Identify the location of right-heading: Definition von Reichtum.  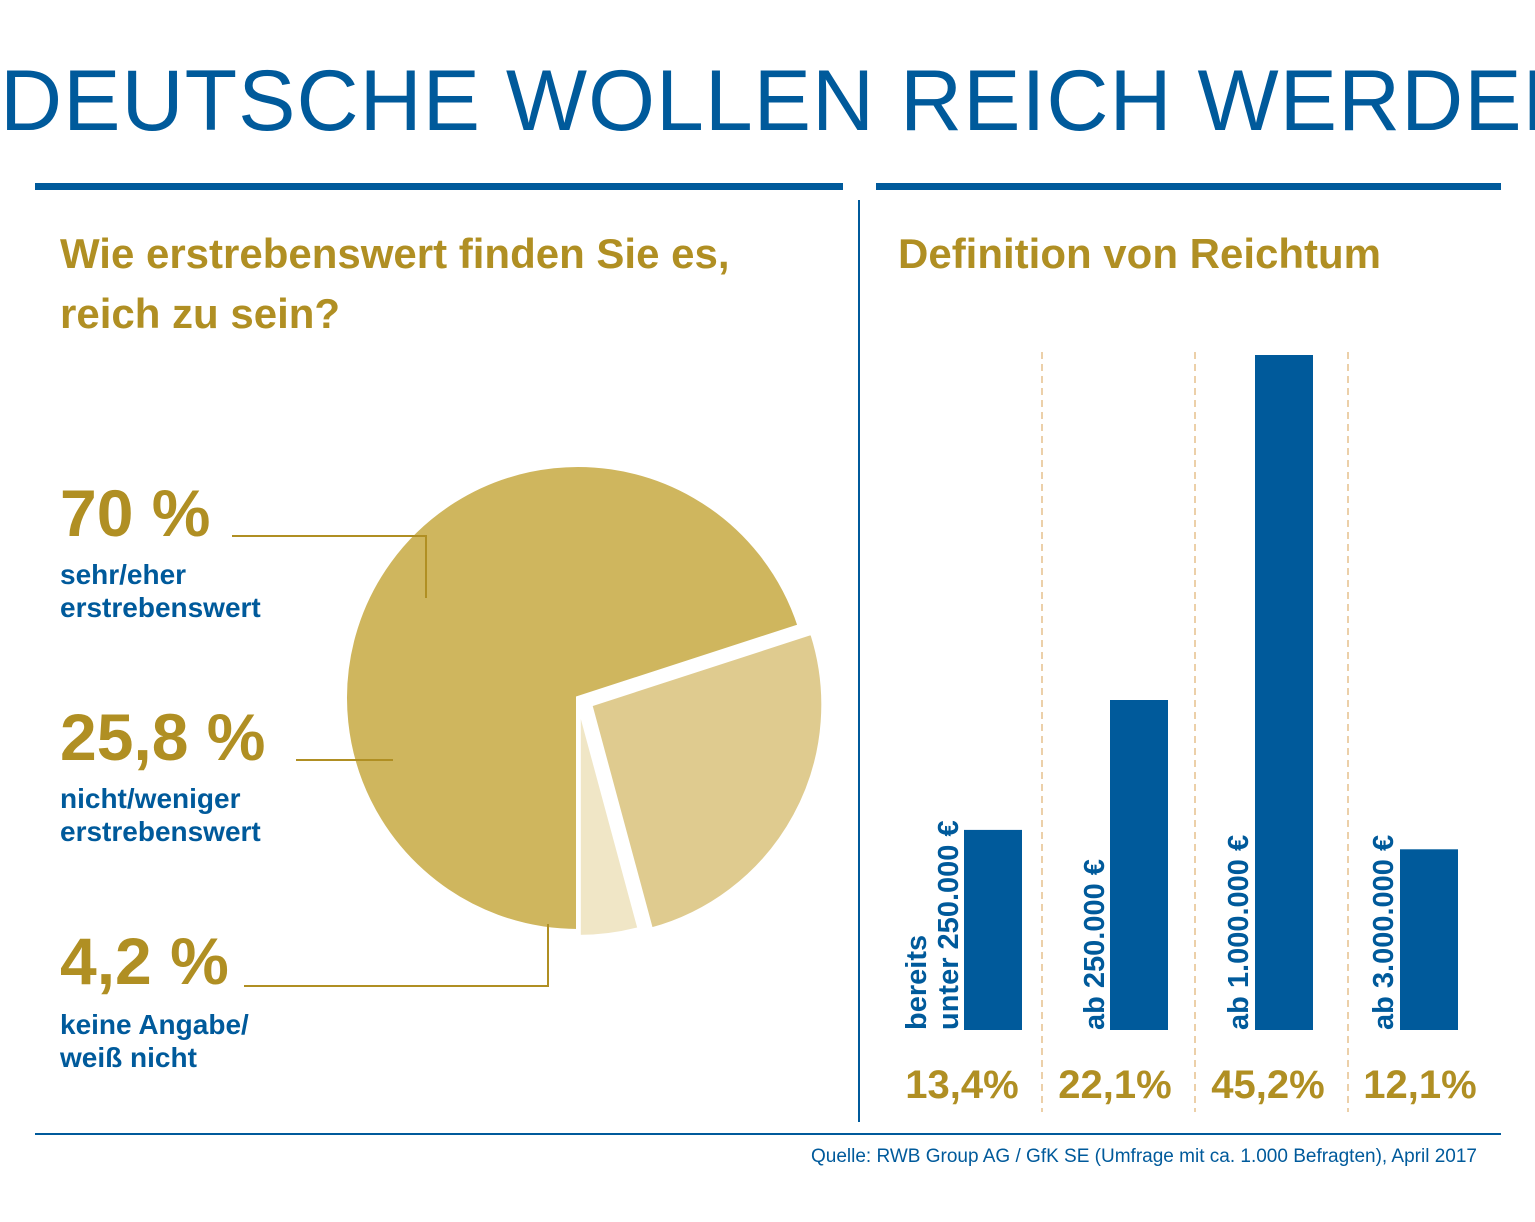
(1139, 253).